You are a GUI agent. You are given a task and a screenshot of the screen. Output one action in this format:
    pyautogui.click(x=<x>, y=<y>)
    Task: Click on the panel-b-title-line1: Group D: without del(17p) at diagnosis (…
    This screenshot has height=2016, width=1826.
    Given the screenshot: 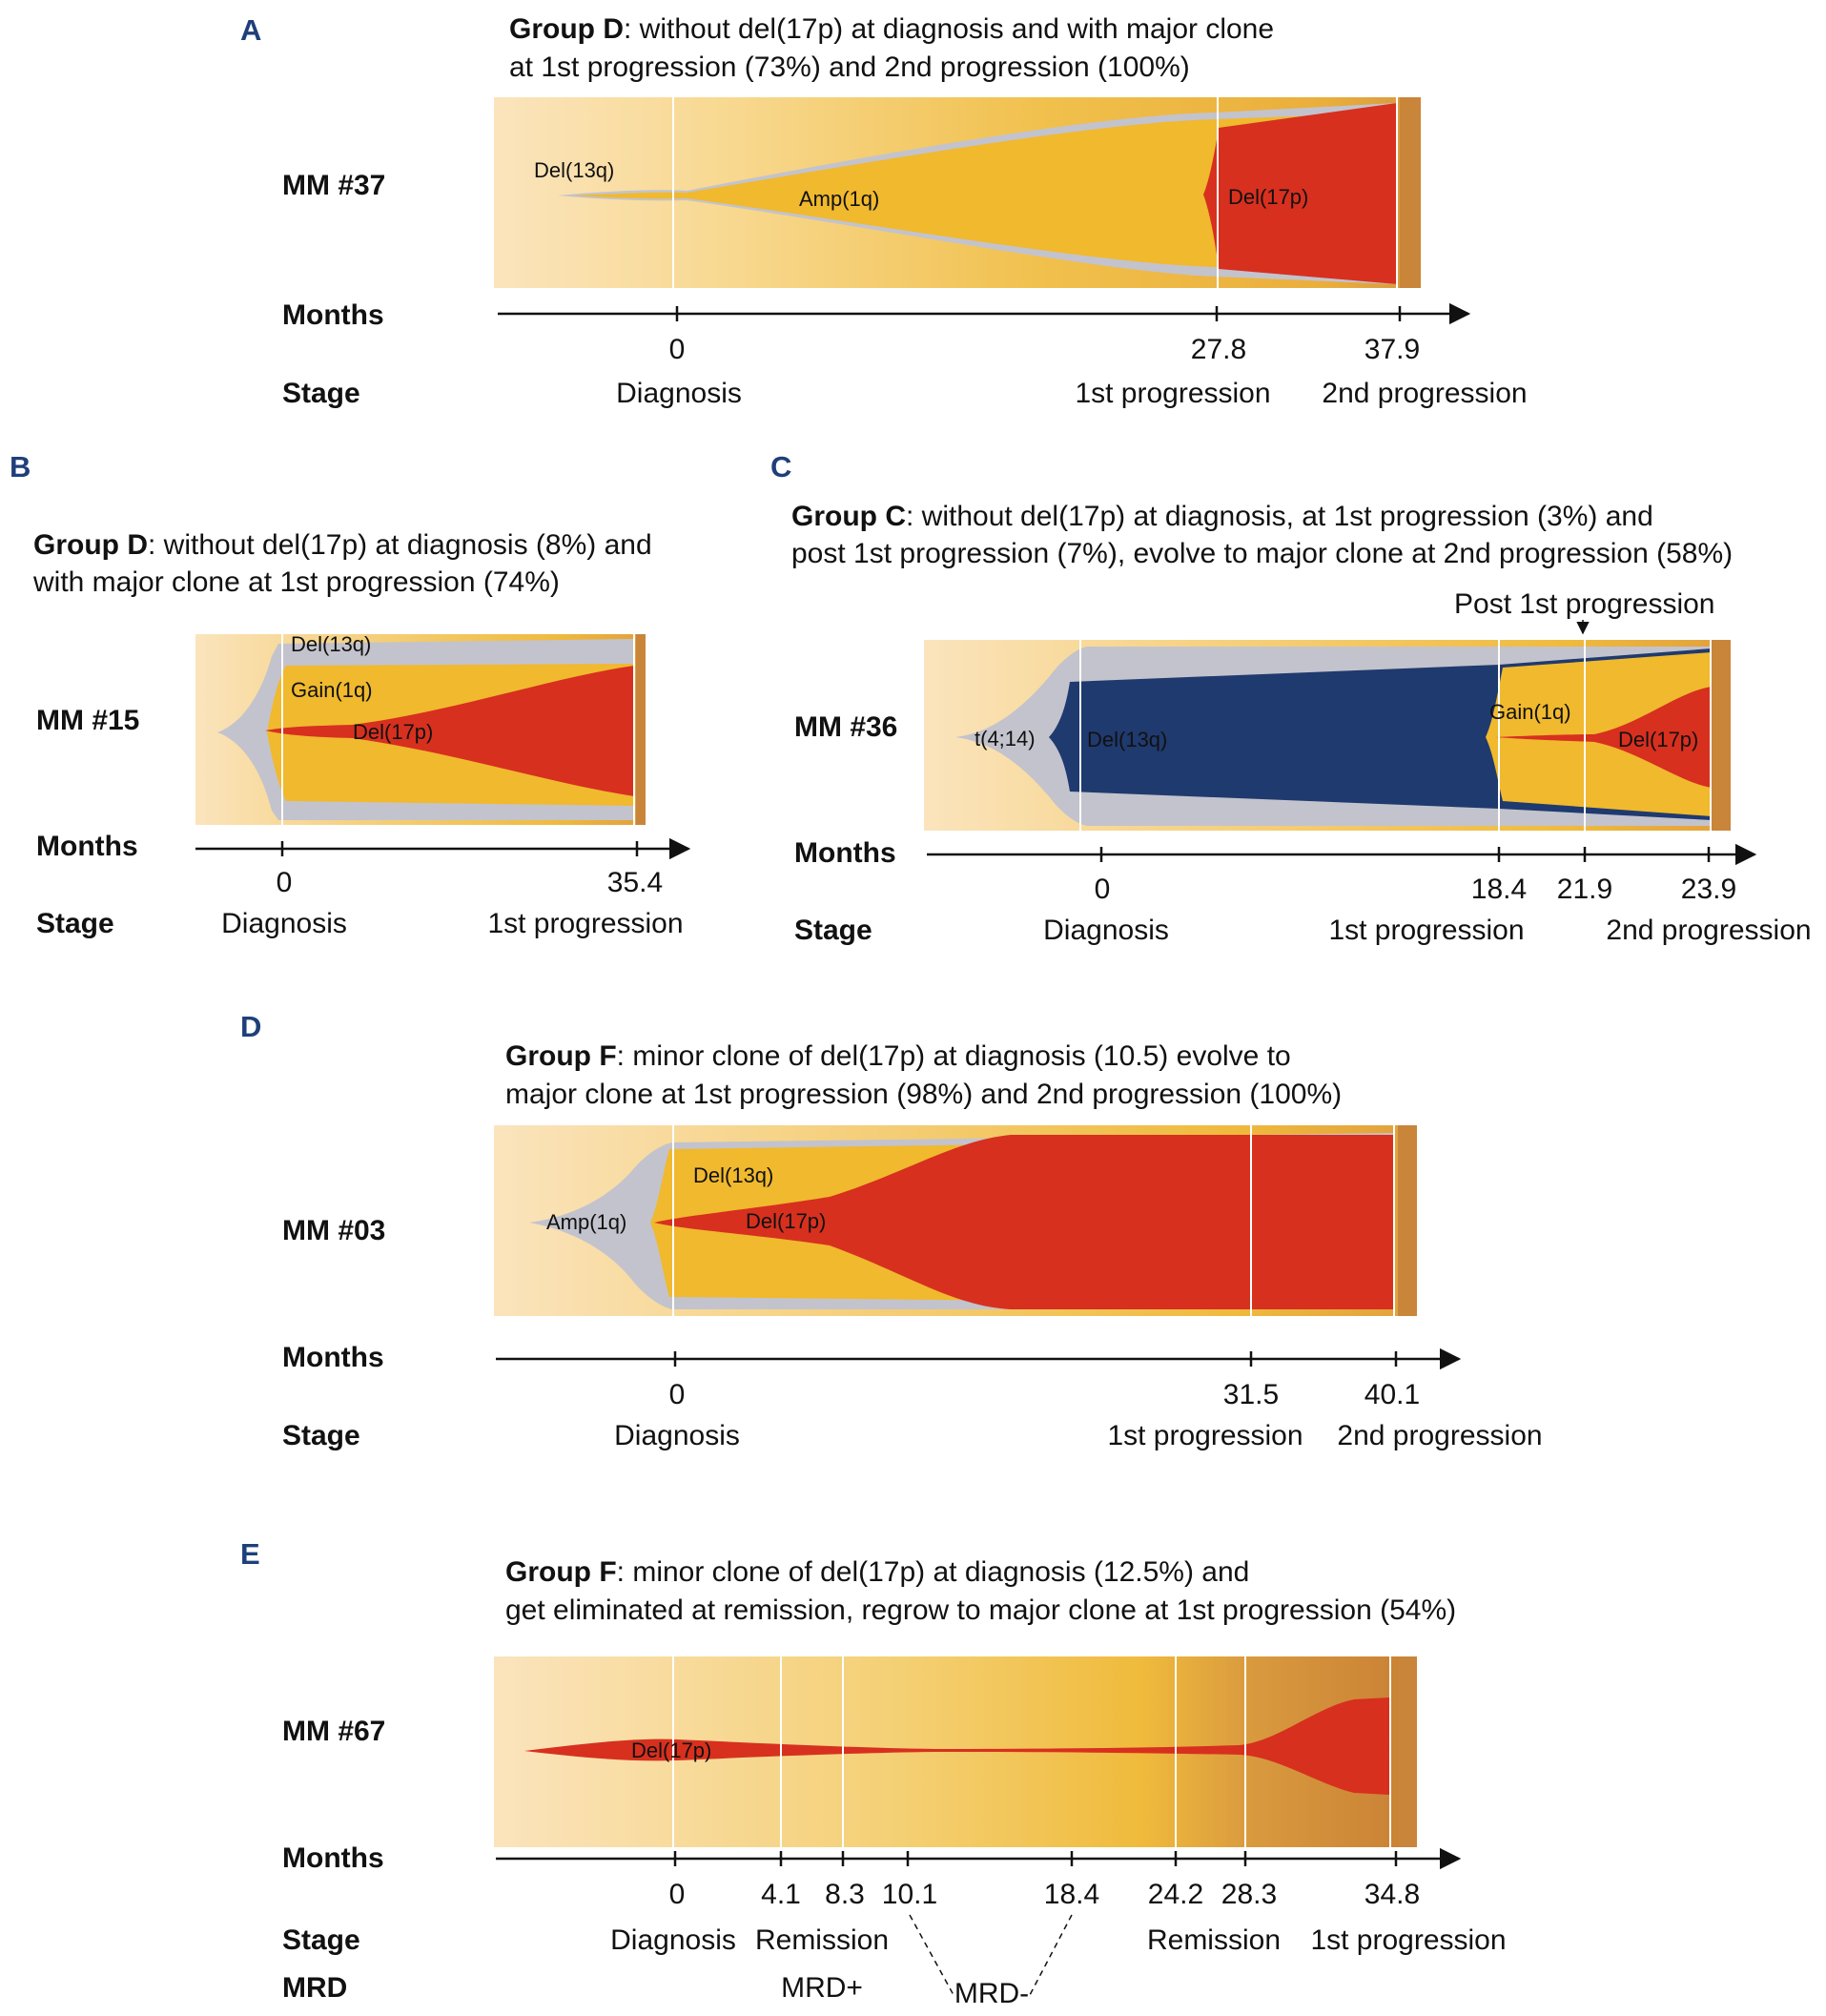 What is the action you would take?
    pyautogui.click(x=342, y=545)
    